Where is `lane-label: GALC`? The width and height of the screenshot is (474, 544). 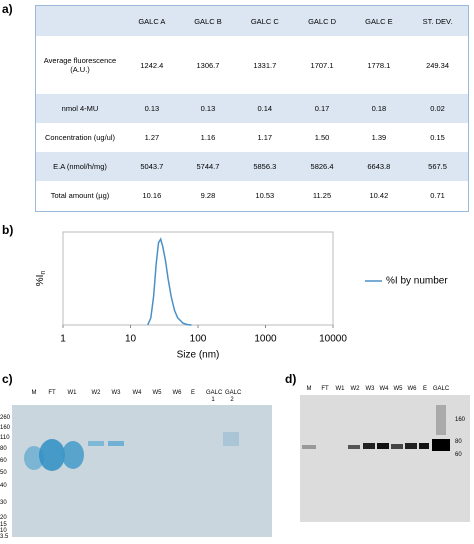 lane-label: GALC is located at coordinates (441, 389).